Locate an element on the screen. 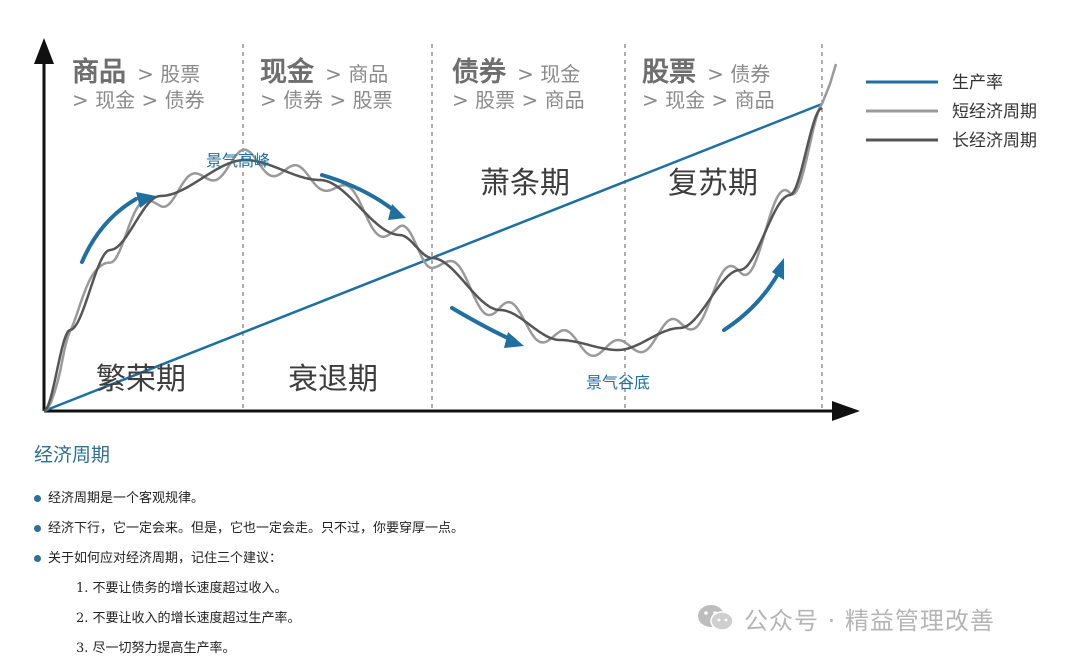  bullet-item: 经济下行，它一定会来。但是，它也一定会走。只不过，你要穿厚一点。 is located at coordinates (249, 529).